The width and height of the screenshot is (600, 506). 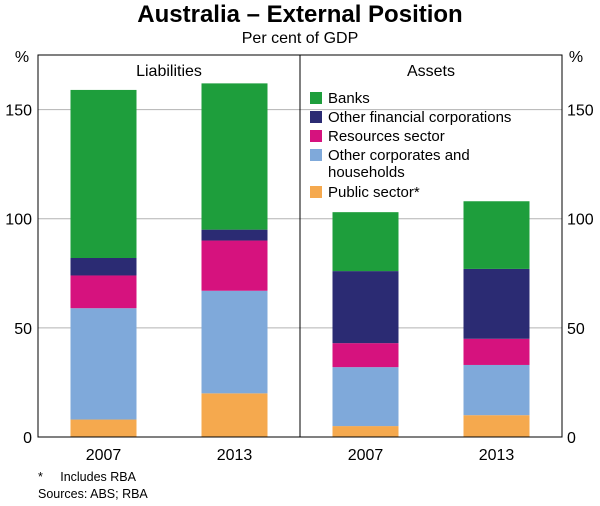 I want to click on legend-label: Other financial corporations, so click(x=419, y=117).